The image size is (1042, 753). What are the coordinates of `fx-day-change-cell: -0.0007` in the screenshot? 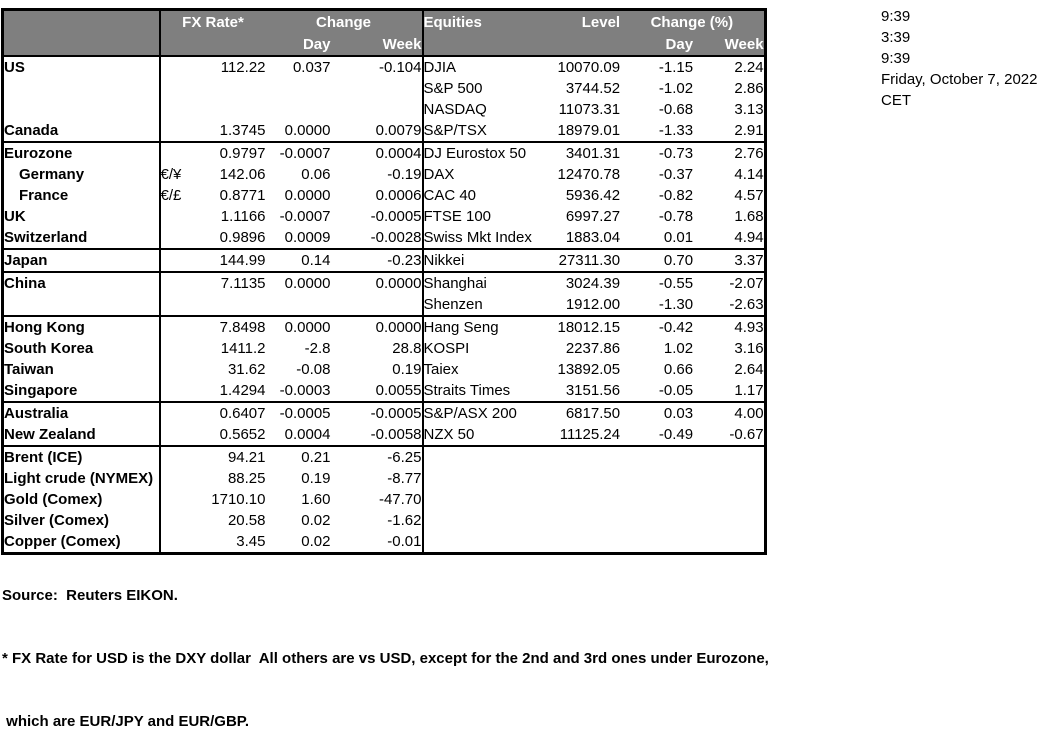 It's located at (305, 153).